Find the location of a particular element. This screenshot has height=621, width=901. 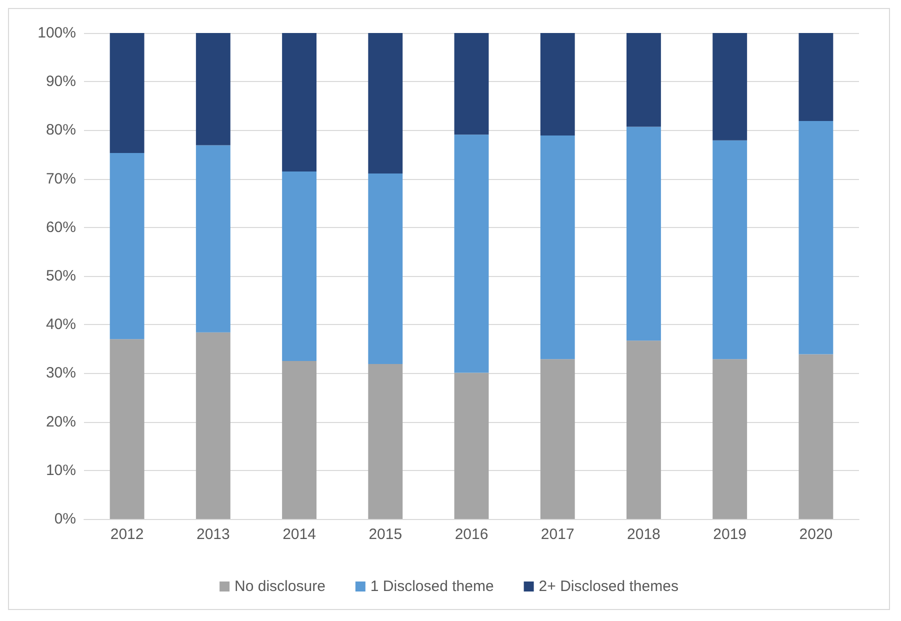

y-tick-label: 20% is located at coordinates (61, 421).